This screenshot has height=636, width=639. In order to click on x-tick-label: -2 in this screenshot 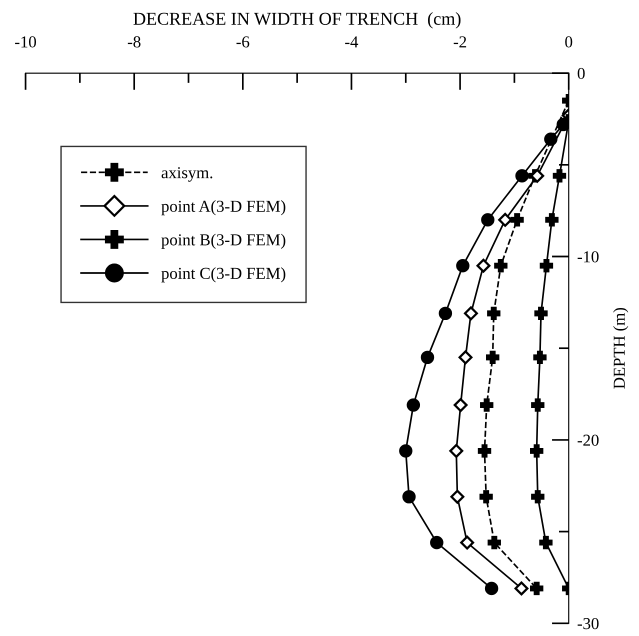, I will do `click(460, 42)`.